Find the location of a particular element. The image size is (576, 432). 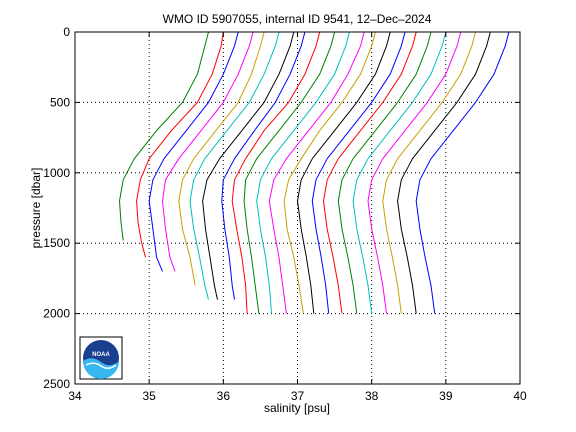

logo-text: NOAA is located at coordinates (101, 355).